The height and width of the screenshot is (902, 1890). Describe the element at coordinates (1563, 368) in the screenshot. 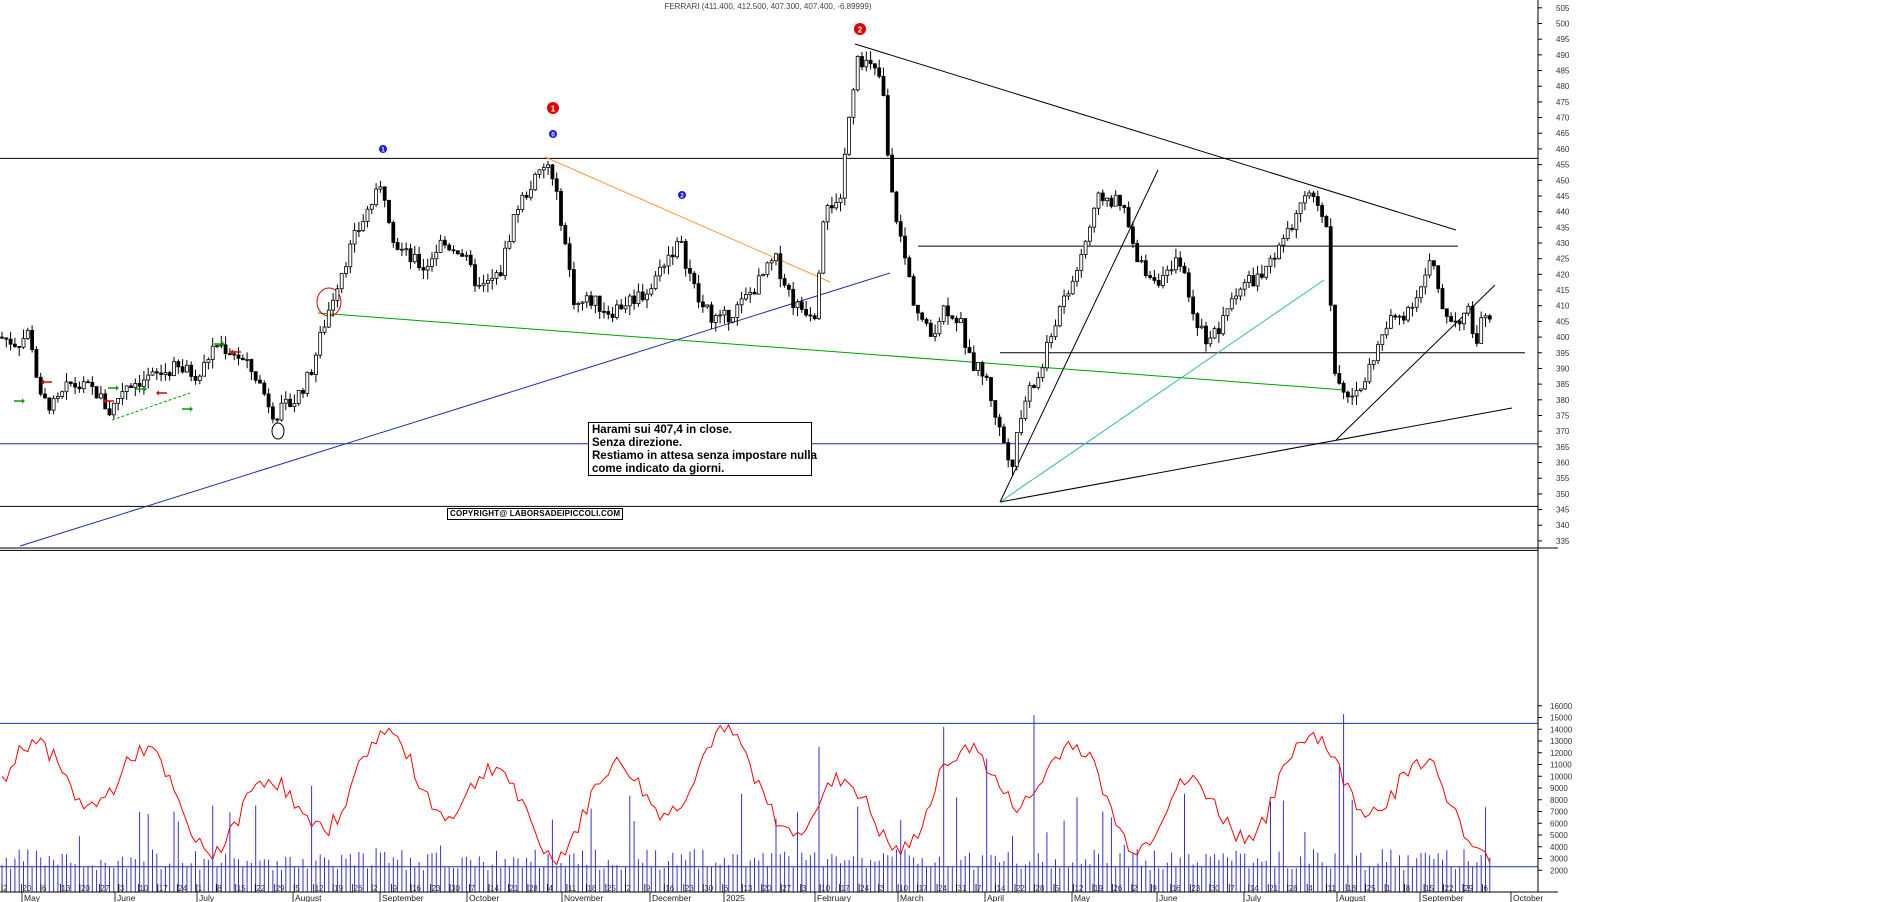

I see `price-tick-label: 390` at that location.